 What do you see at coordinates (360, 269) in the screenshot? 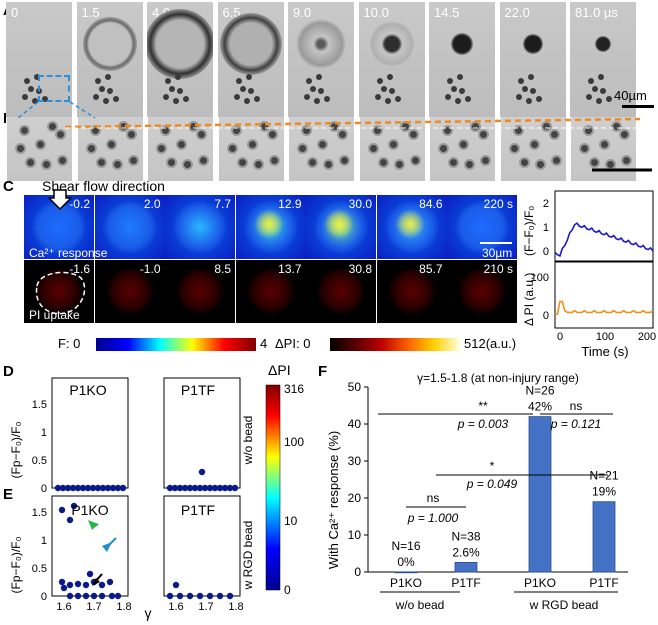
I see `pi-time: 30.8` at bounding box center [360, 269].